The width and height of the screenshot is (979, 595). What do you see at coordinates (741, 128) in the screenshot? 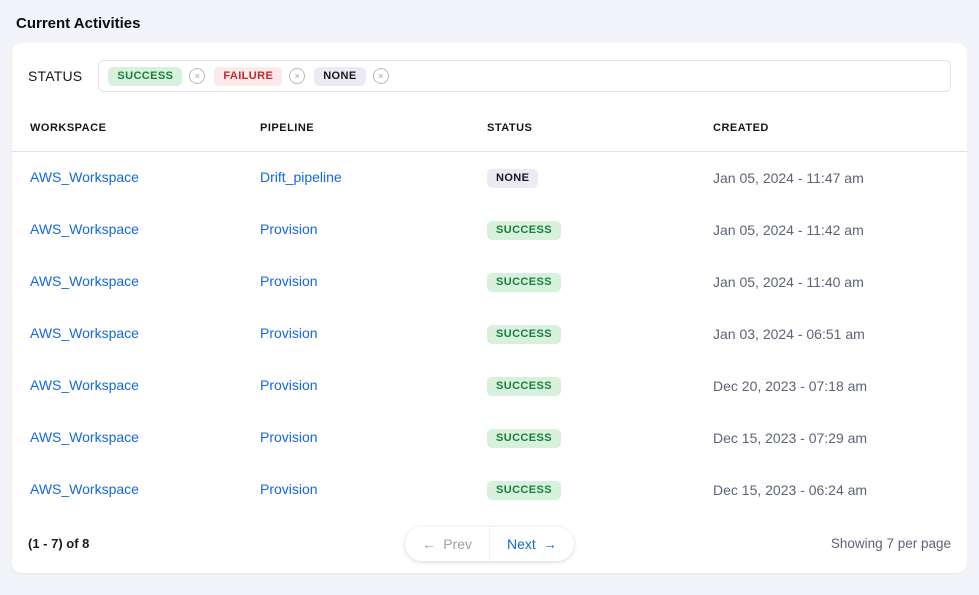
I see `column-header-created: CREATED` at bounding box center [741, 128].